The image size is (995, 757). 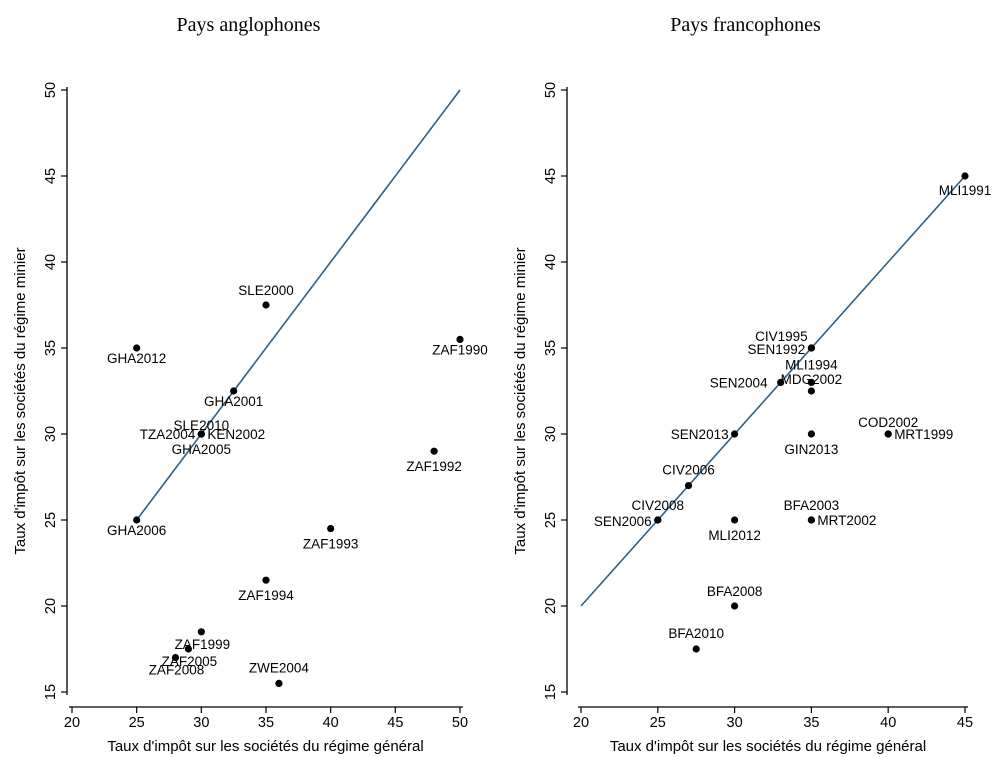 I want to click on right-point-mdg2002, so click(x=811, y=391).